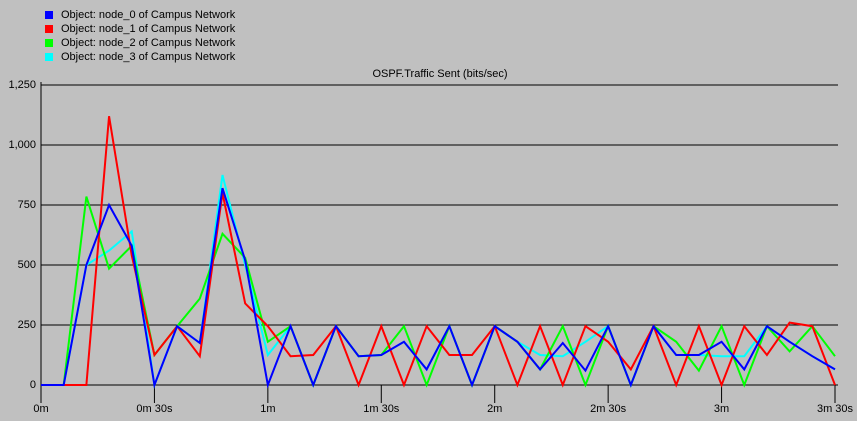  What do you see at coordinates (148, 57) in the screenshot?
I see `legend-label: Object: node_3 of Campus Network` at bounding box center [148, 57].